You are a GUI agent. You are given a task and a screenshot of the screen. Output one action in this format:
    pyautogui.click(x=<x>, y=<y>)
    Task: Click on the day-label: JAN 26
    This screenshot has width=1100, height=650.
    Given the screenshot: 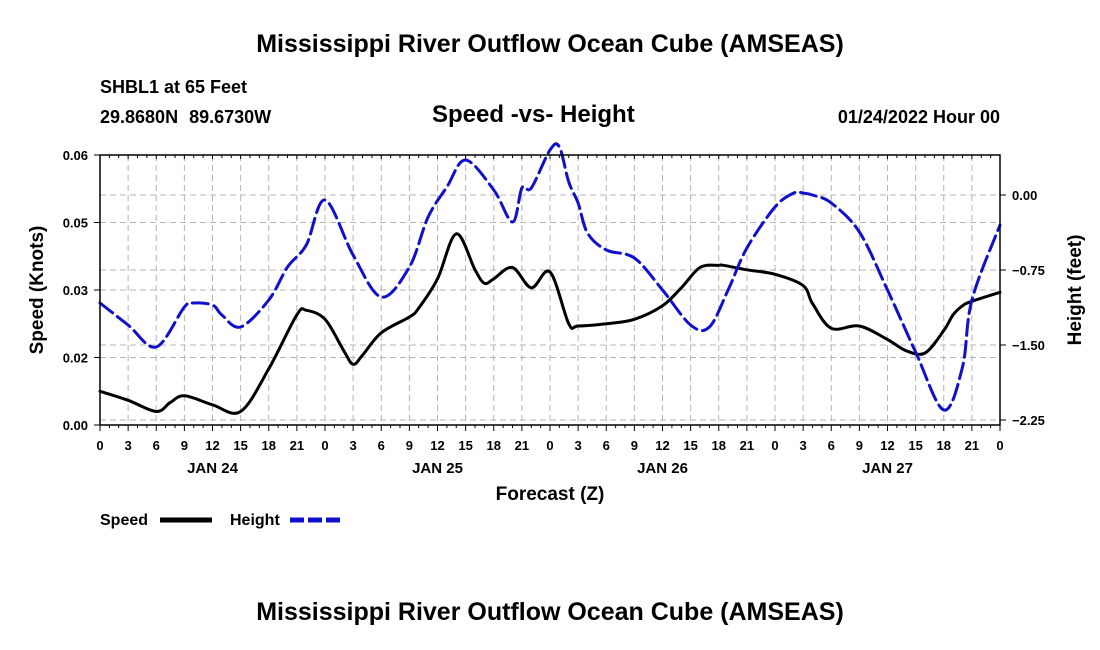 What is the action you would take?
    pyautogui.click(x=662, y=468)
    